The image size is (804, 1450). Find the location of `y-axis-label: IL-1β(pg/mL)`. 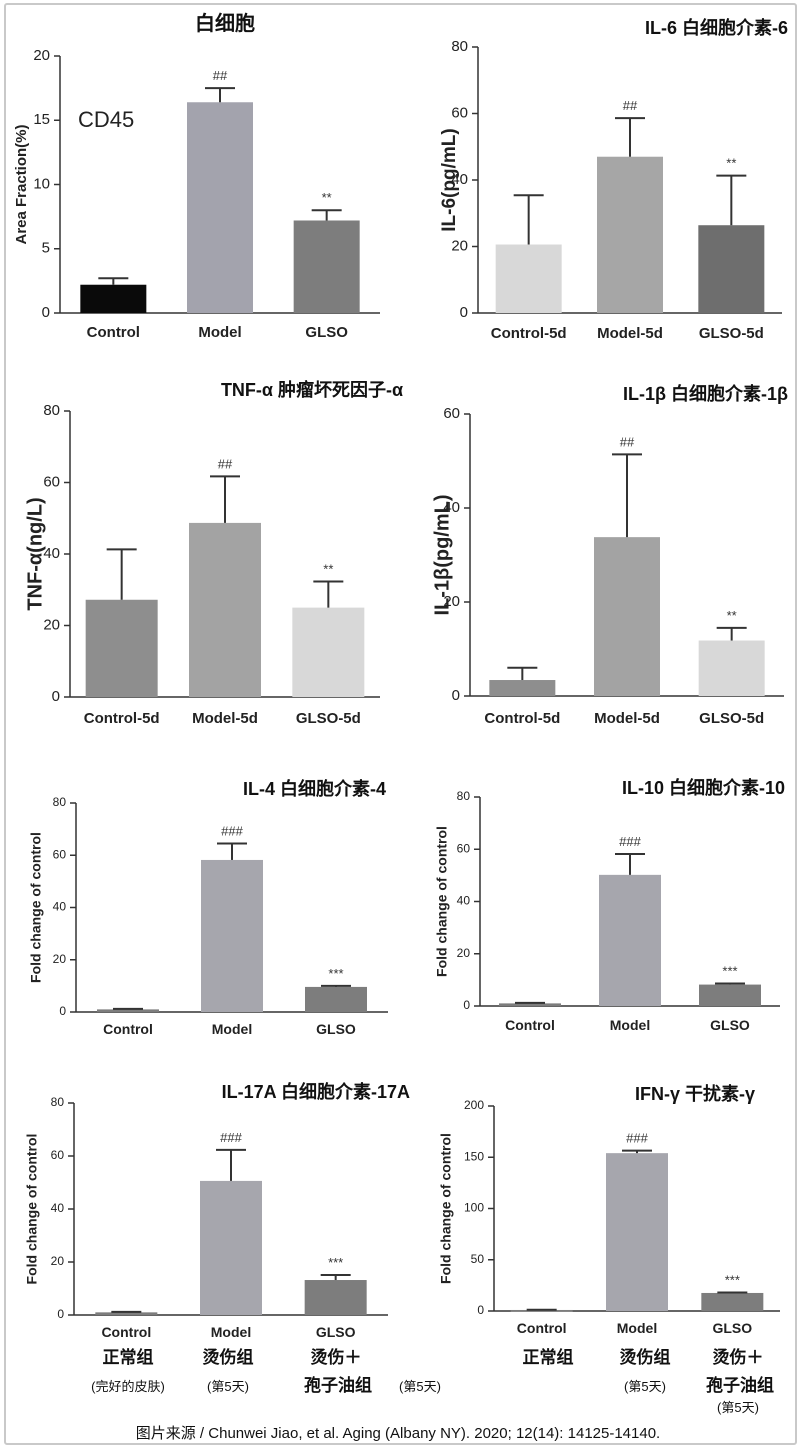

y-axis-label: IL-1β(pg/mL) is located at coordinates (442, 554).